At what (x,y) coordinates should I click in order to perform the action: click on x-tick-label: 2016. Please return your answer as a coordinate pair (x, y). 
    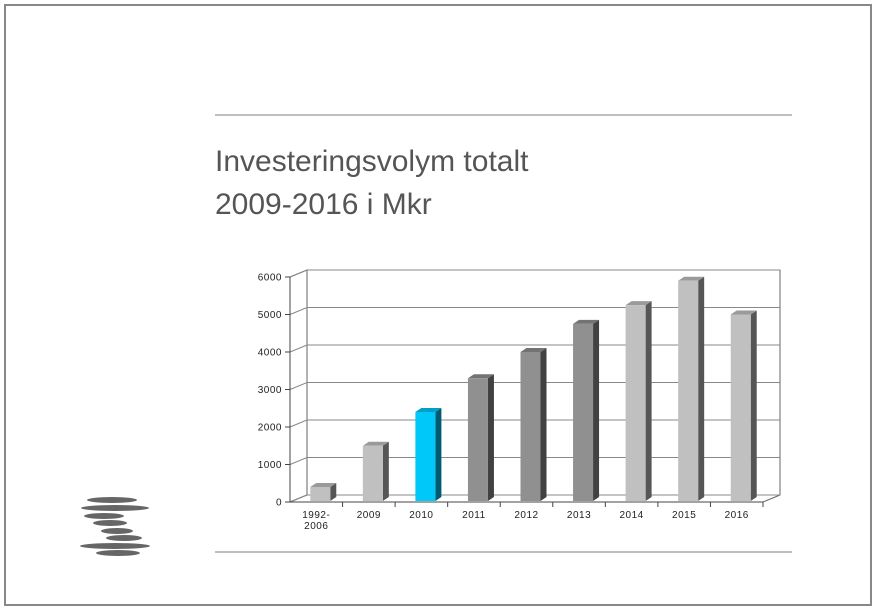
    Looking at the image, I should click on (736, 515).